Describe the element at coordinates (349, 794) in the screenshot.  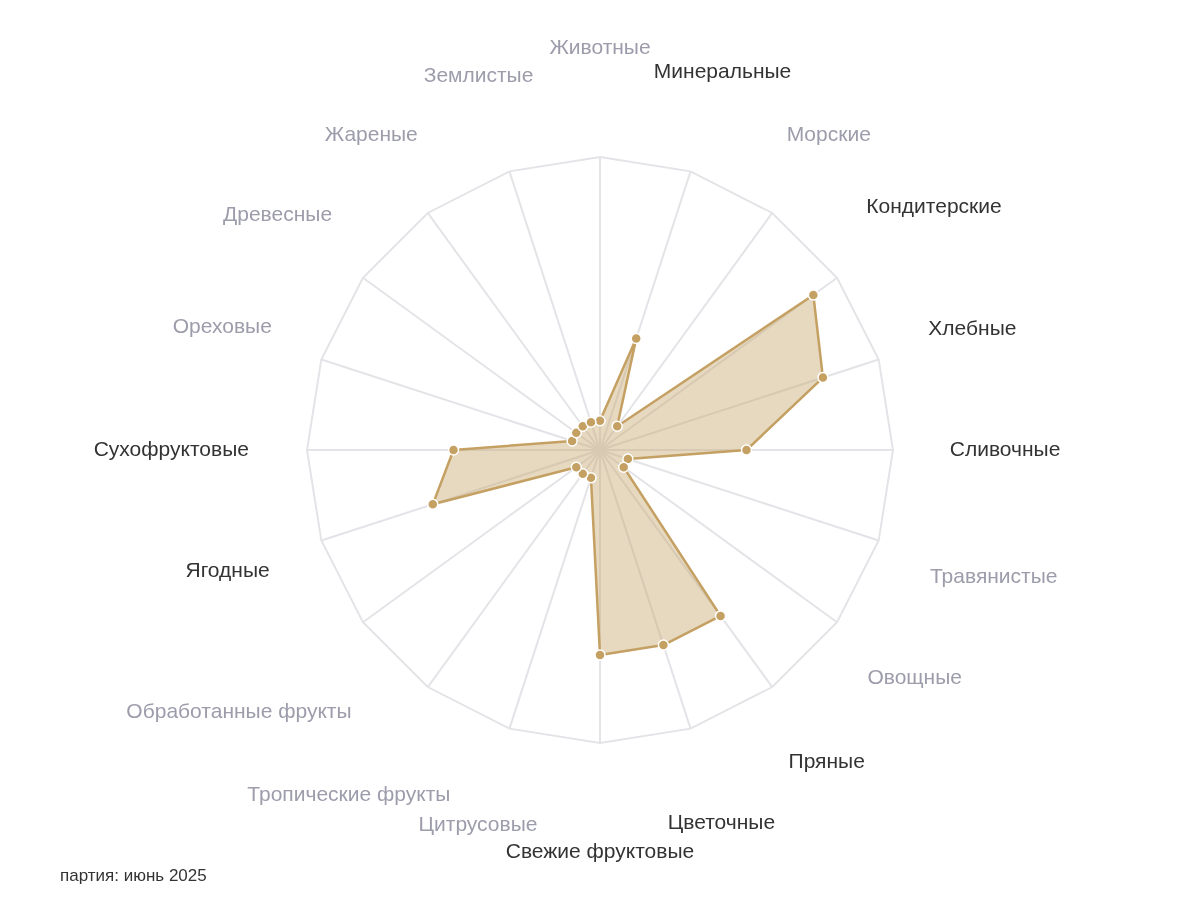
I see `spoke-label: Тропические фрукты` at that location.